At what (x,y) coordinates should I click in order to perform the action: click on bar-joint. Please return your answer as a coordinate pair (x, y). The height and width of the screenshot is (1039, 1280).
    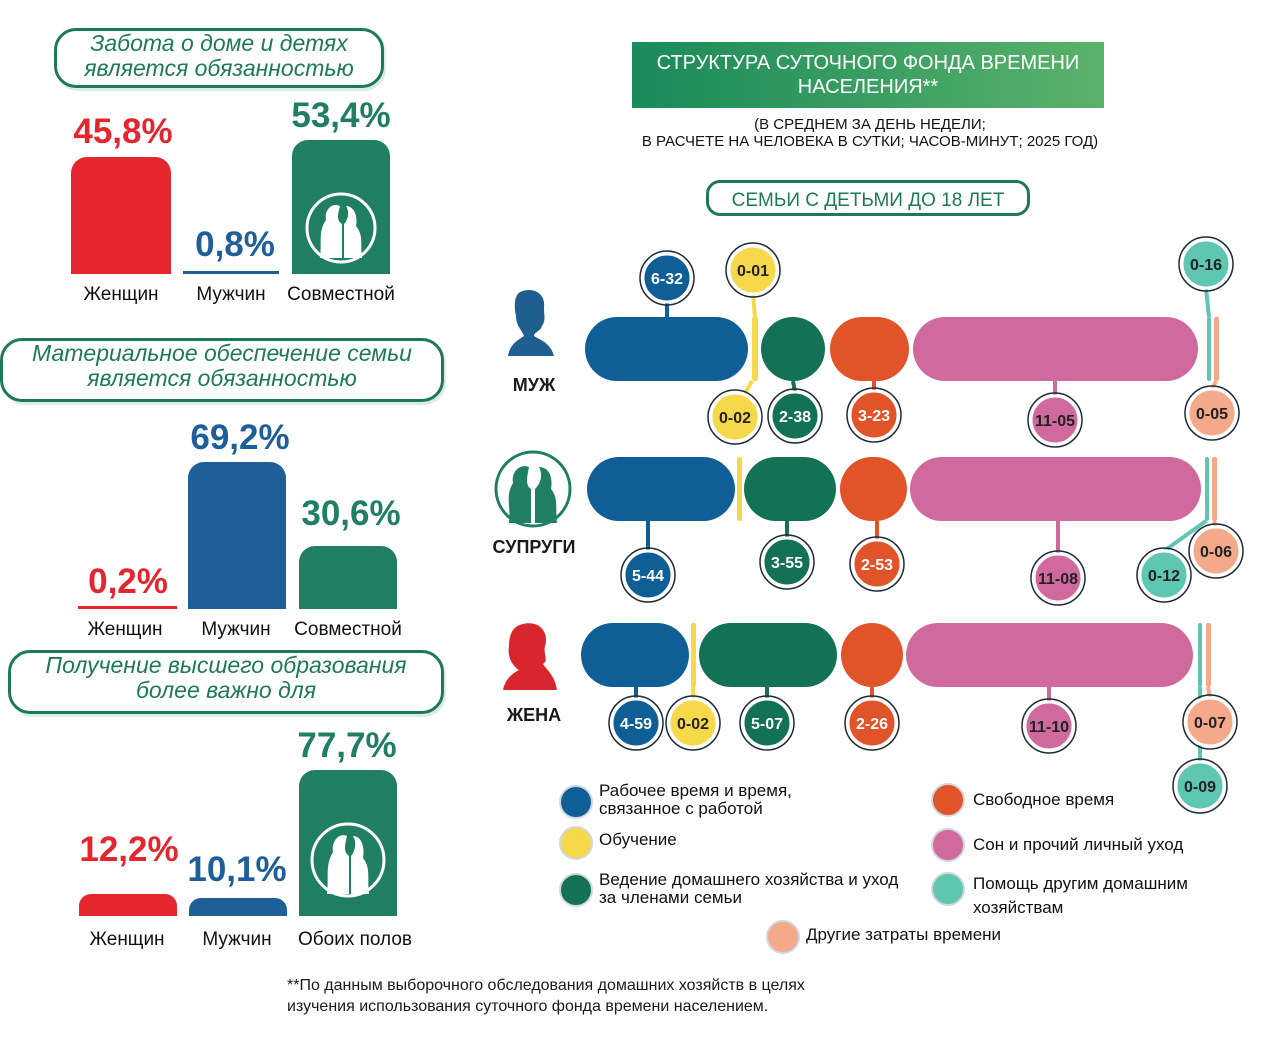
    Looking at the image, I should click on (341, 207).